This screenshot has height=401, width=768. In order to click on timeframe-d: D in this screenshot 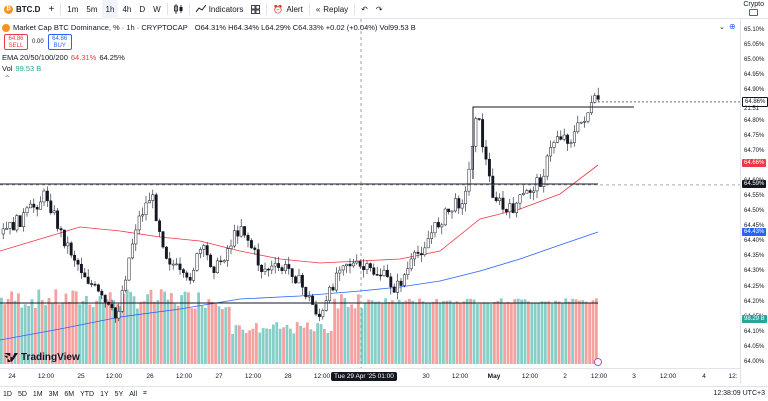, I will do `click(142, 9)`.